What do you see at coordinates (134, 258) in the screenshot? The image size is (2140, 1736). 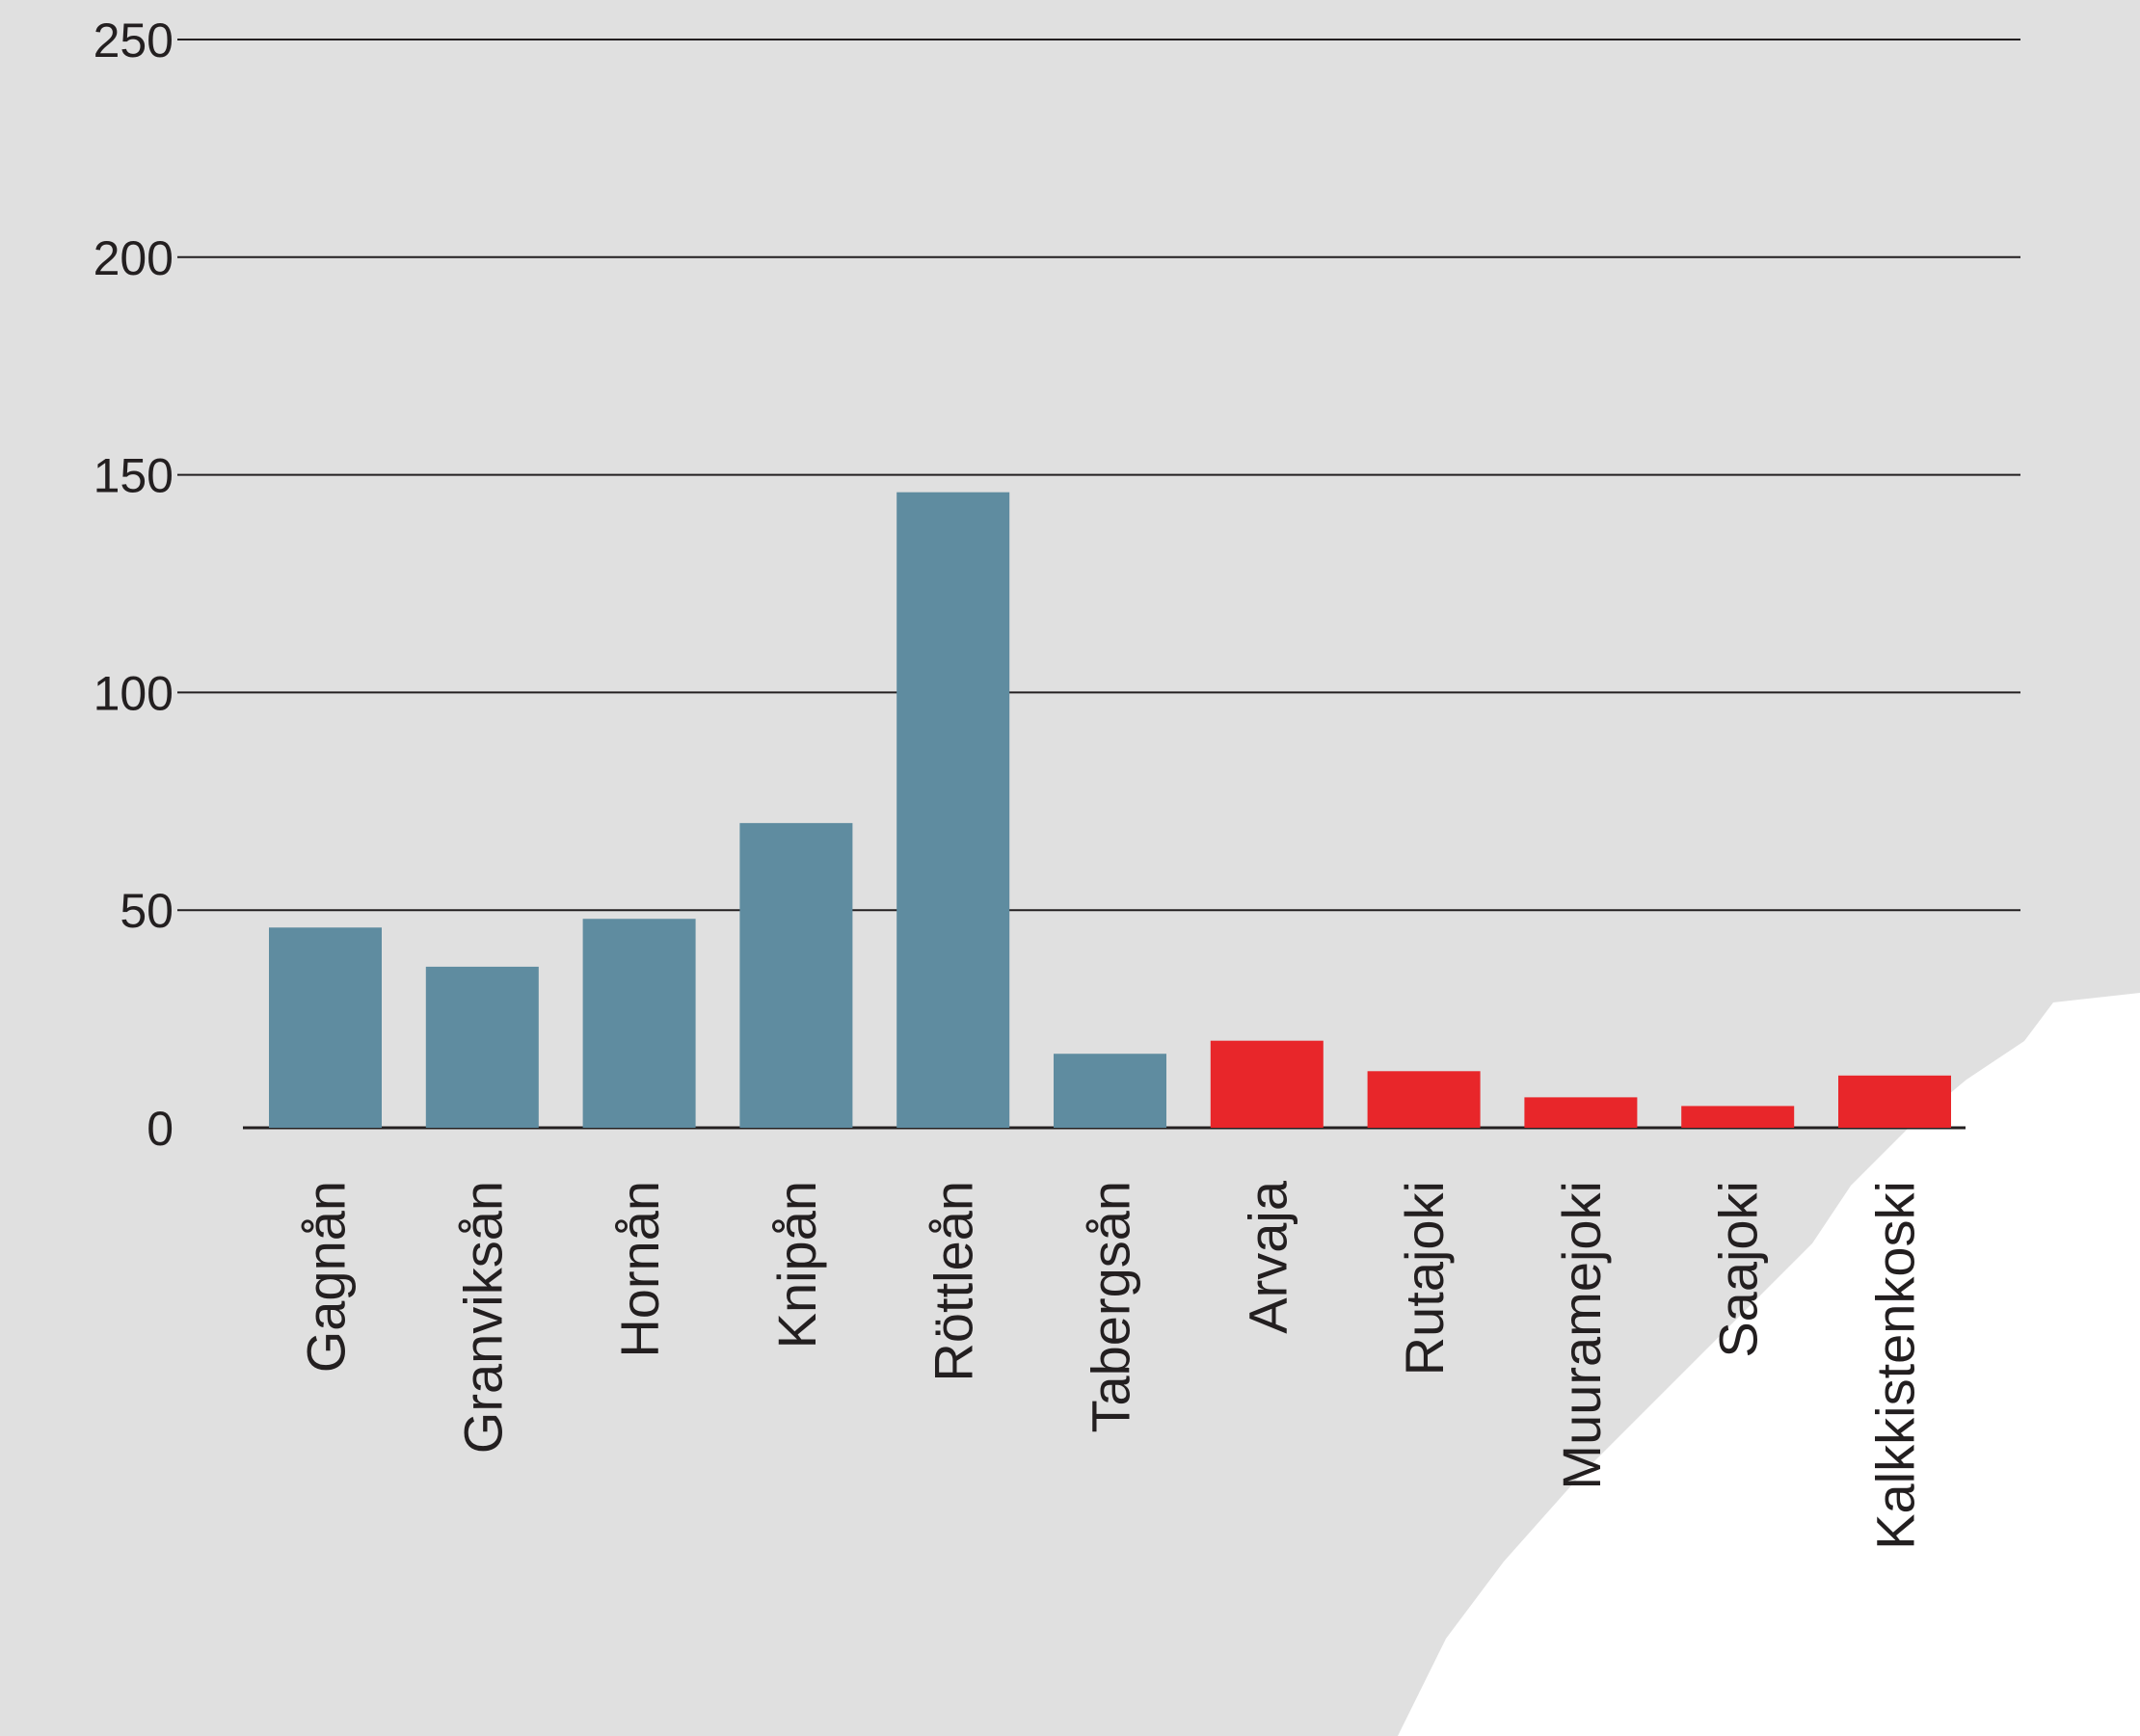 I see `y-tick-label: 200` at bounding box center [134, 258].